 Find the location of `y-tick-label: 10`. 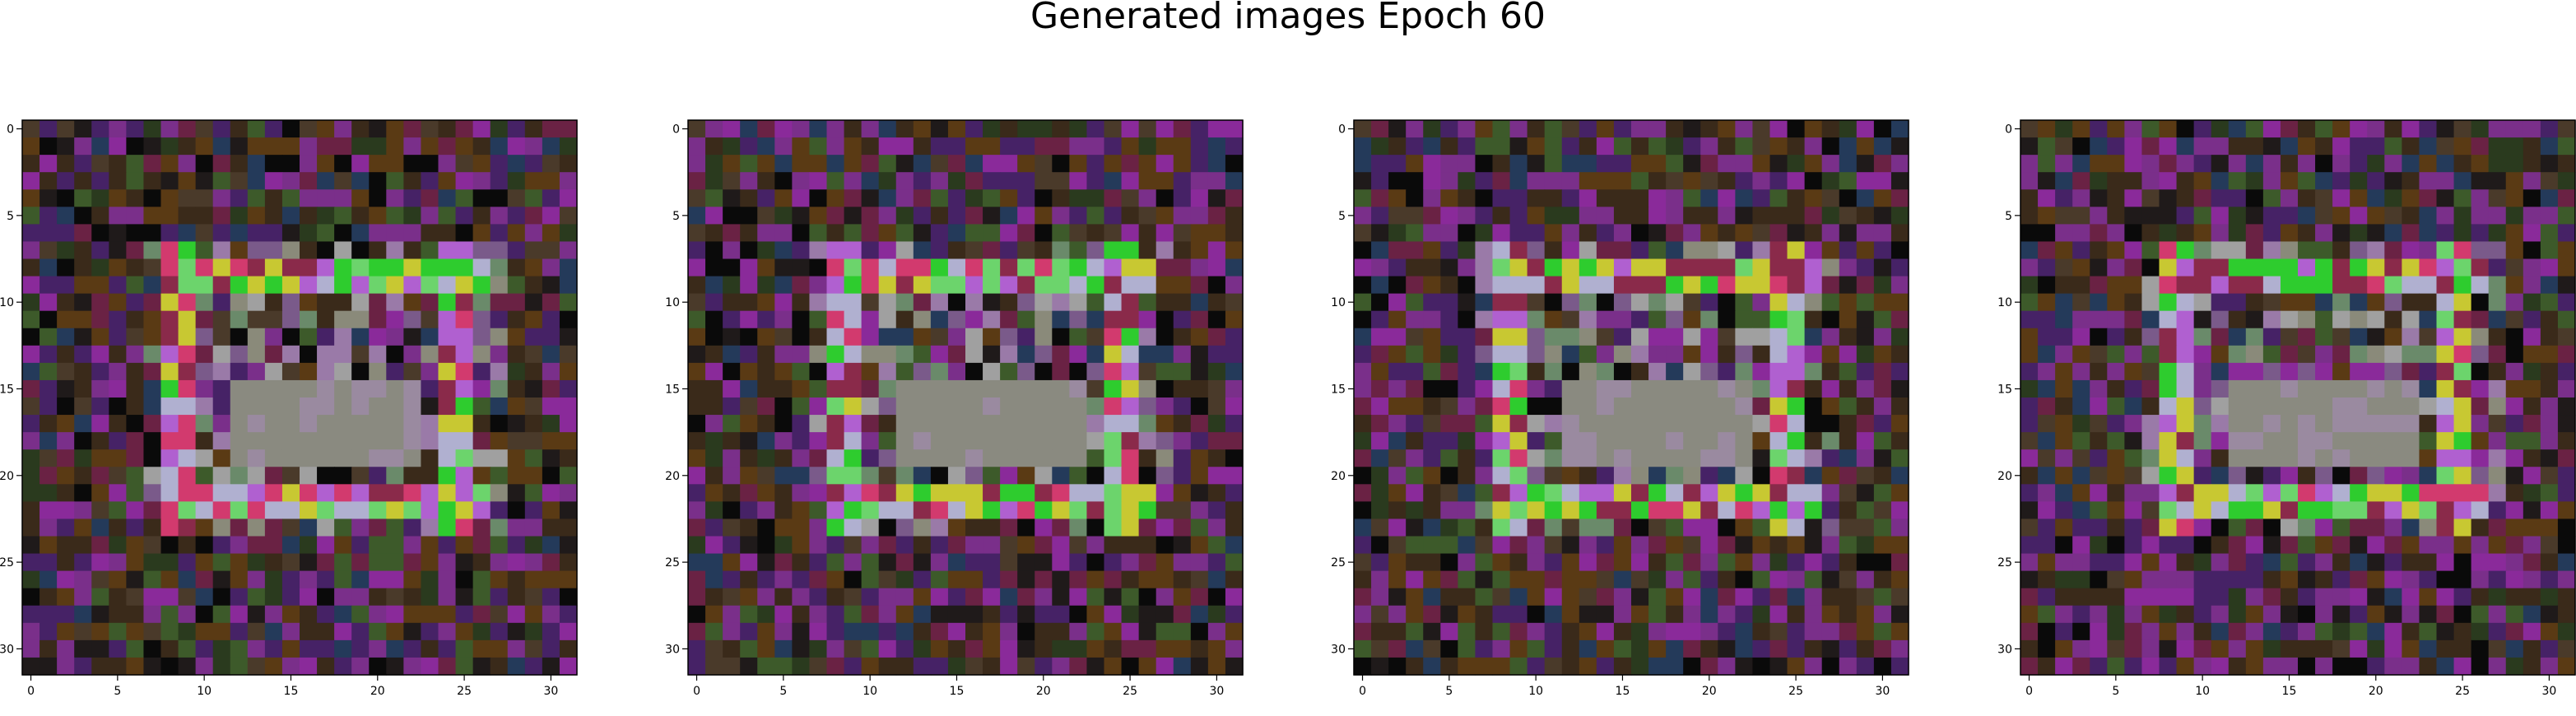

y-tick-label: 10 is located at coordinates (672, 302).